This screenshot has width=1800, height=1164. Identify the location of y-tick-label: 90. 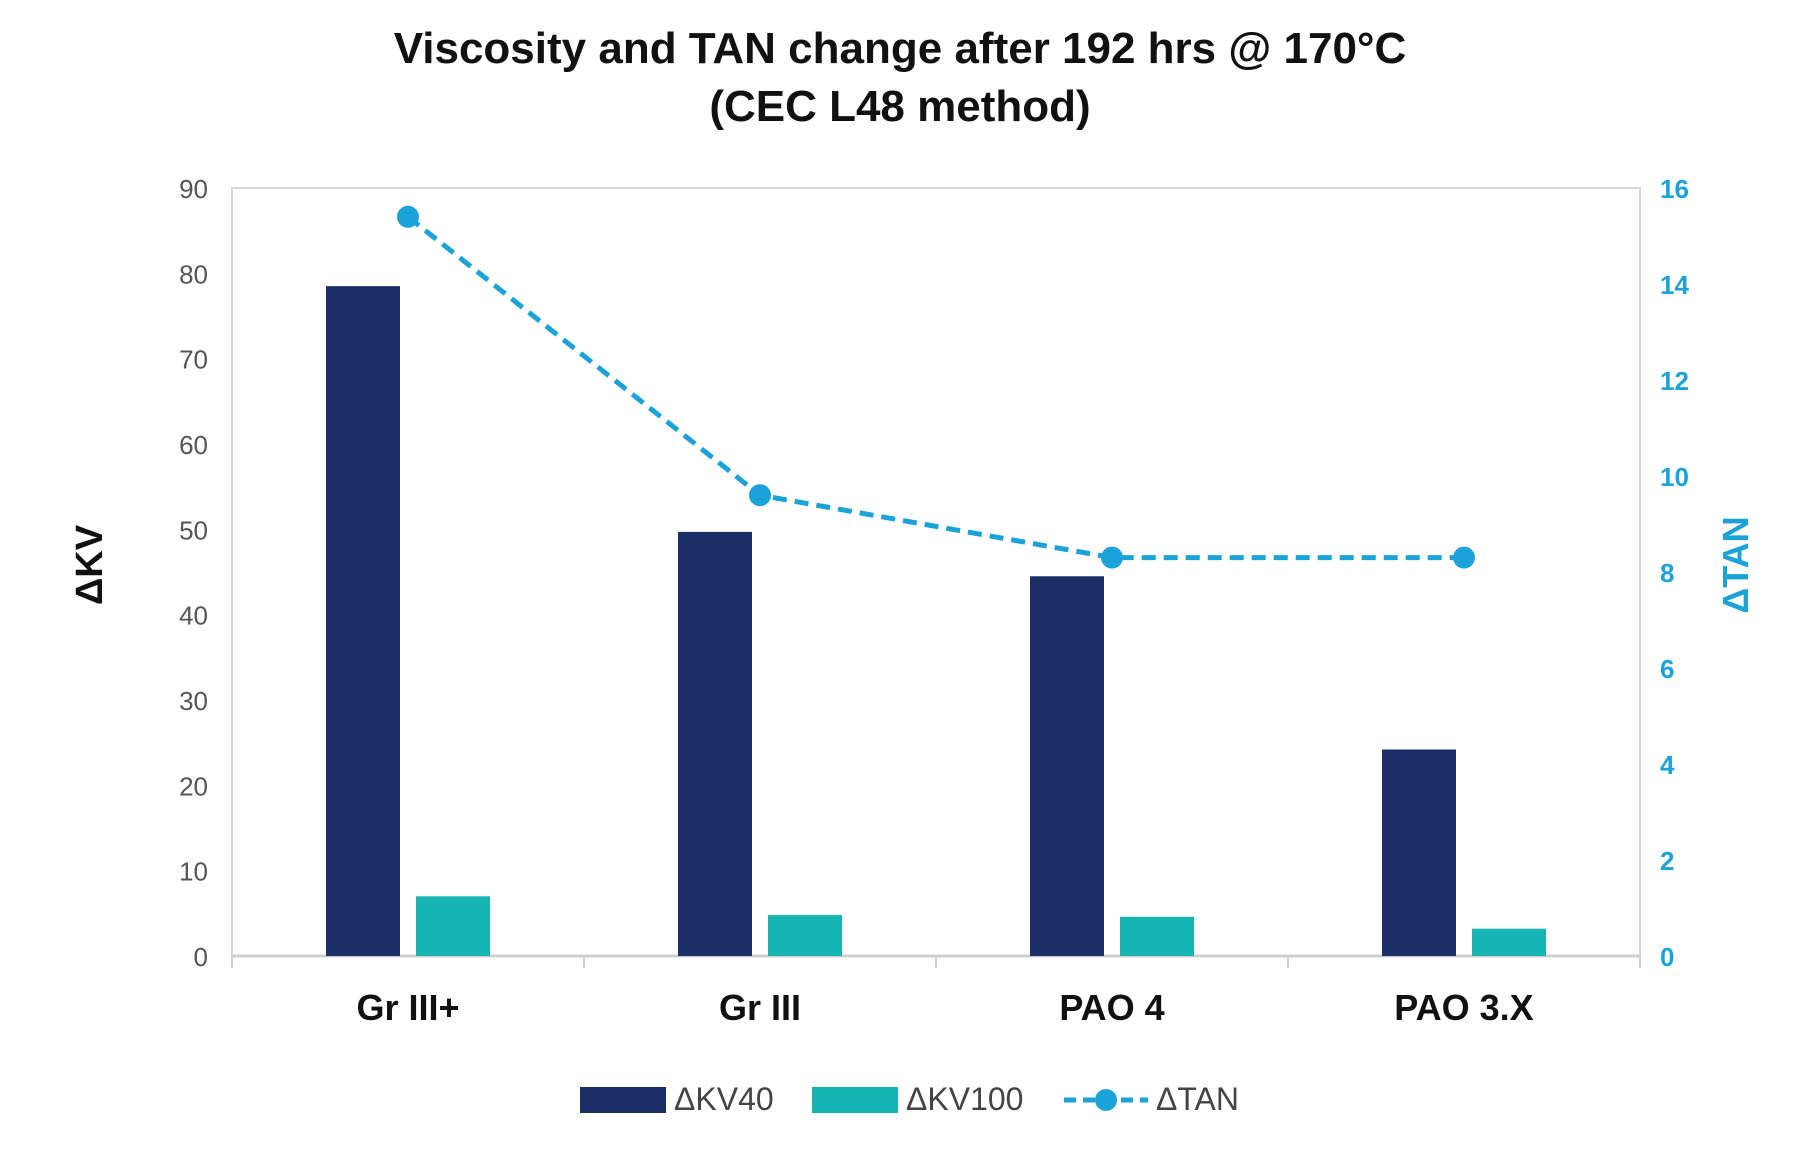
(193, 189).